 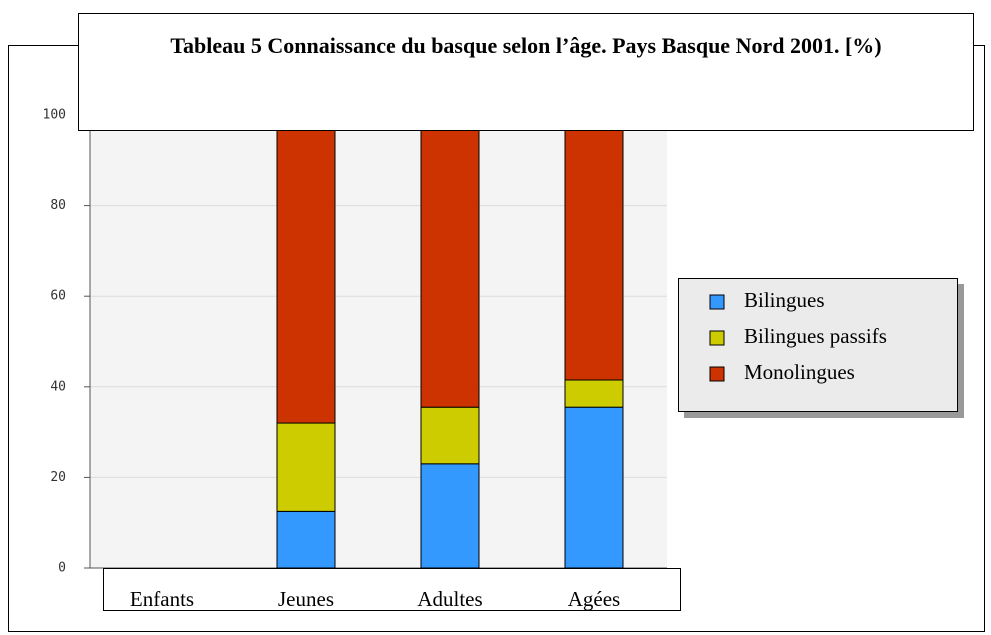 I want to click on legend-label: Monolingues, so click(x=799, y=372).